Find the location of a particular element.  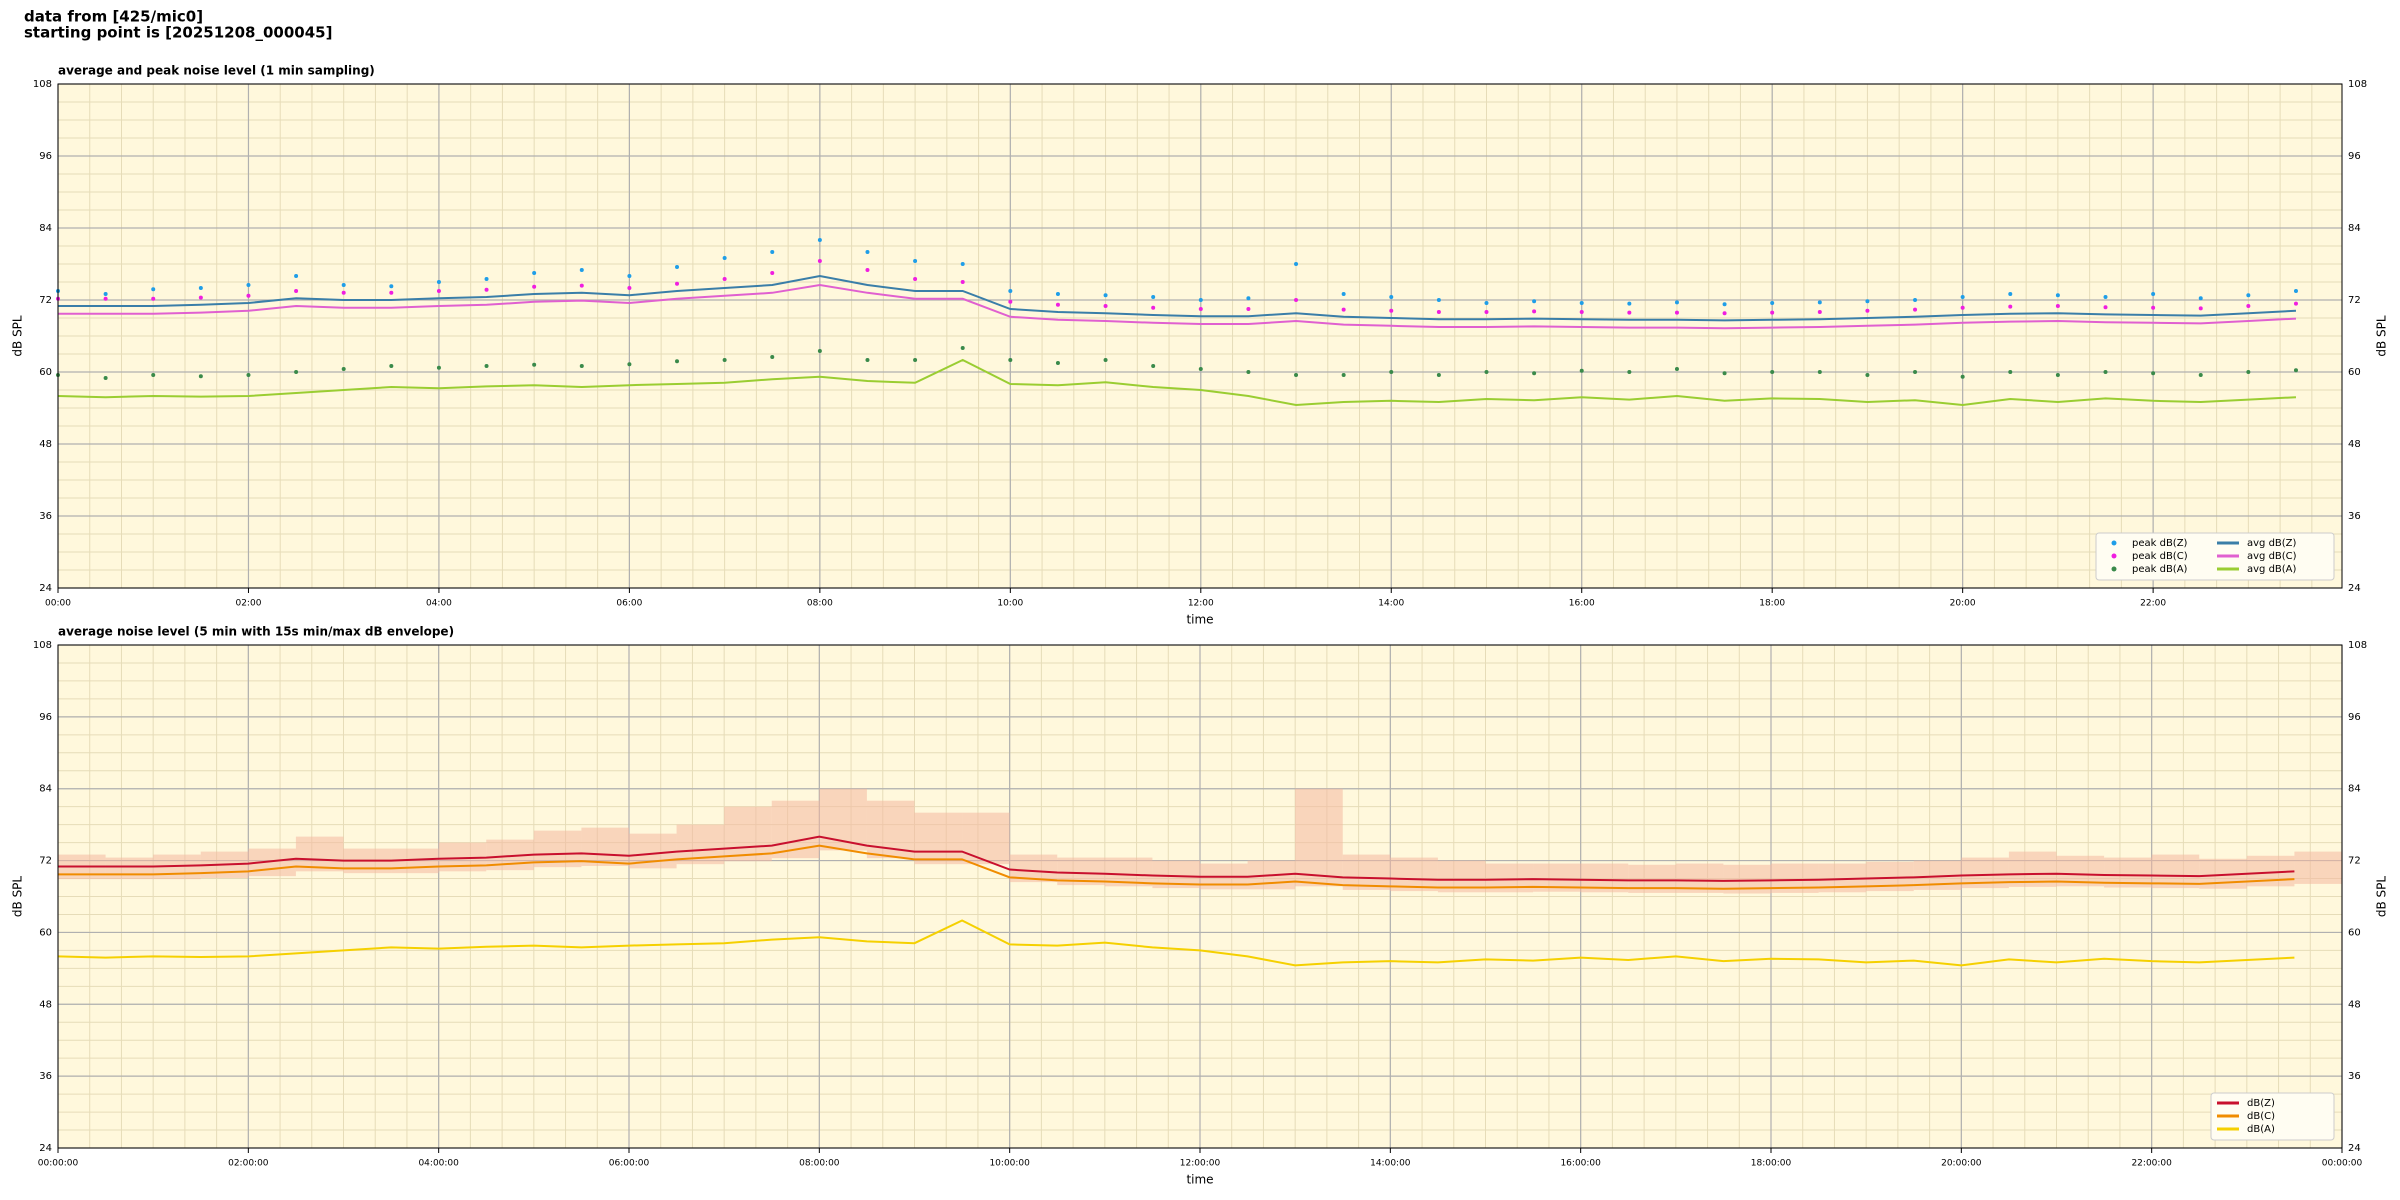

x-tick-label: 20:00 is located at coordinates (1963, 604).